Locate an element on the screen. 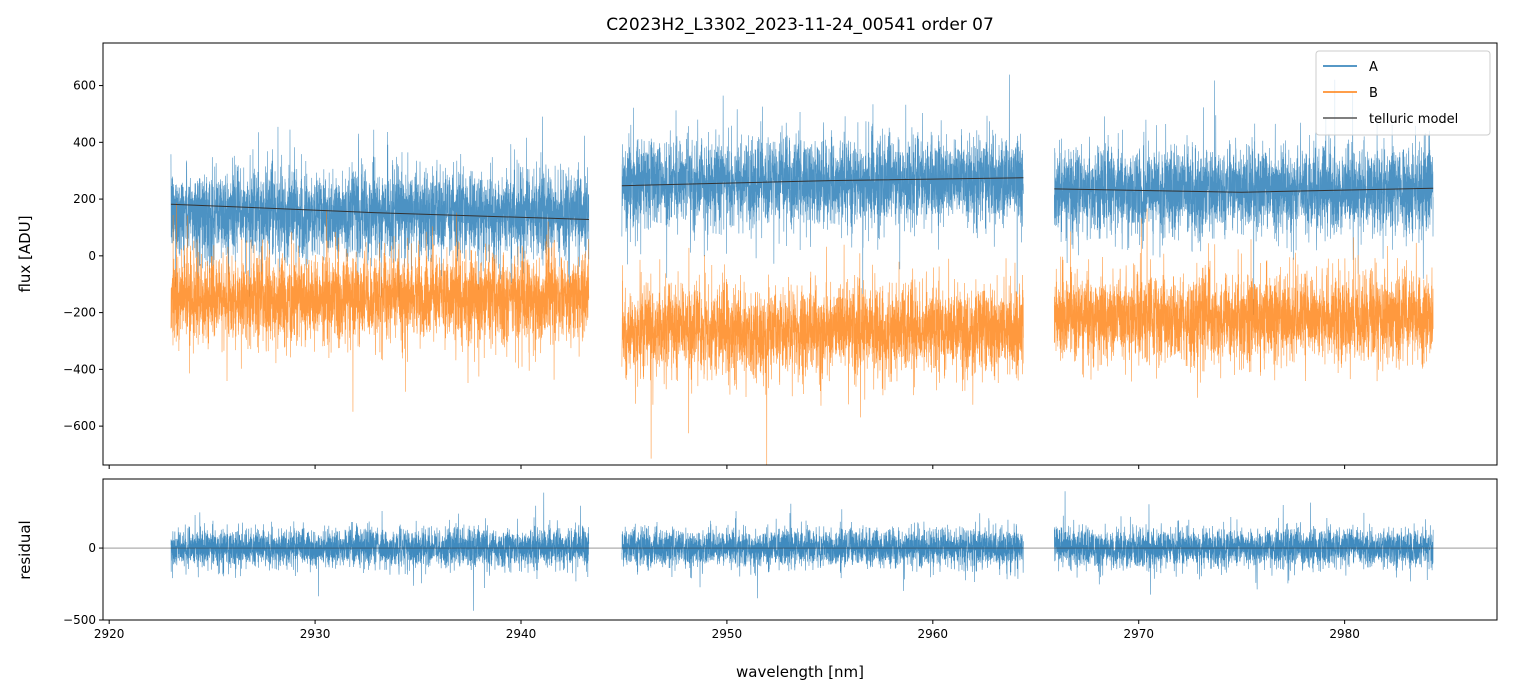 This screenshot has height=696, width=1513. legend-label-b: B is located at coordinates (1373, 93).